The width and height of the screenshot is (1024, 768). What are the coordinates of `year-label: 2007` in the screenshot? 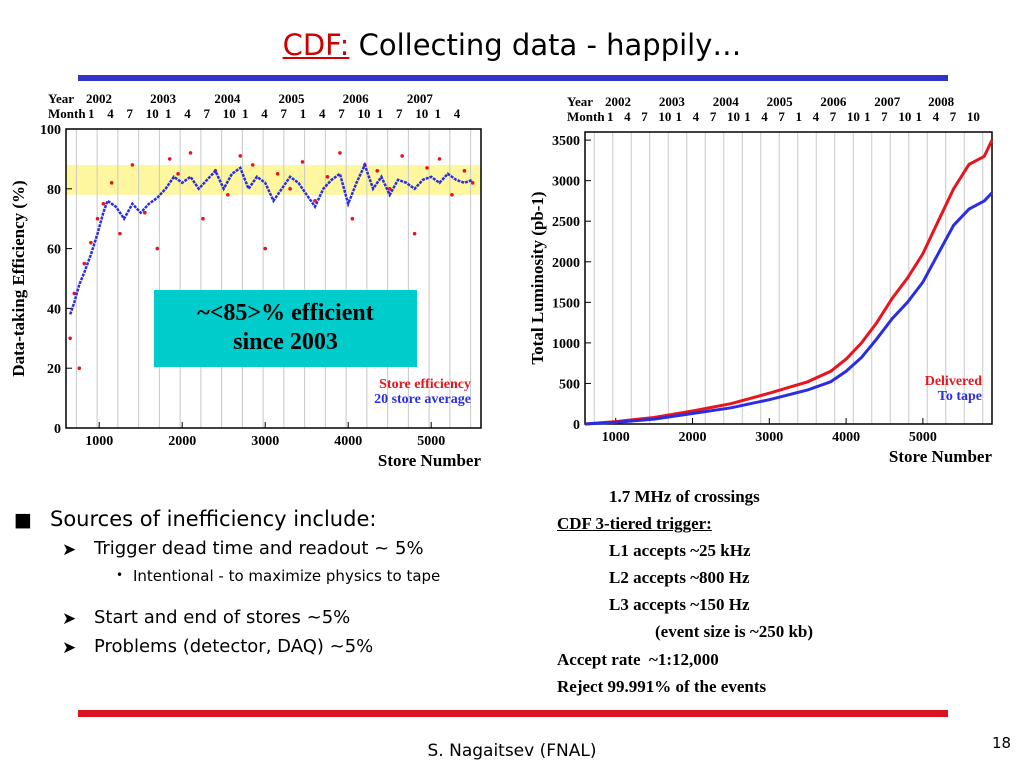 It's located at (887, 101).